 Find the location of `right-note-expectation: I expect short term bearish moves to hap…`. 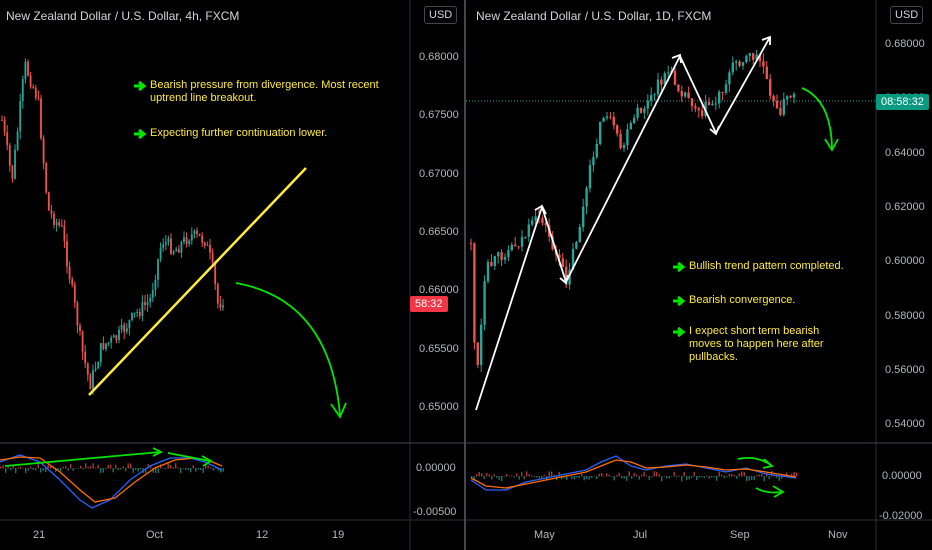

right-note-expectation: I expect short term bearish moves to hap… is located at coordinates (762, 344).